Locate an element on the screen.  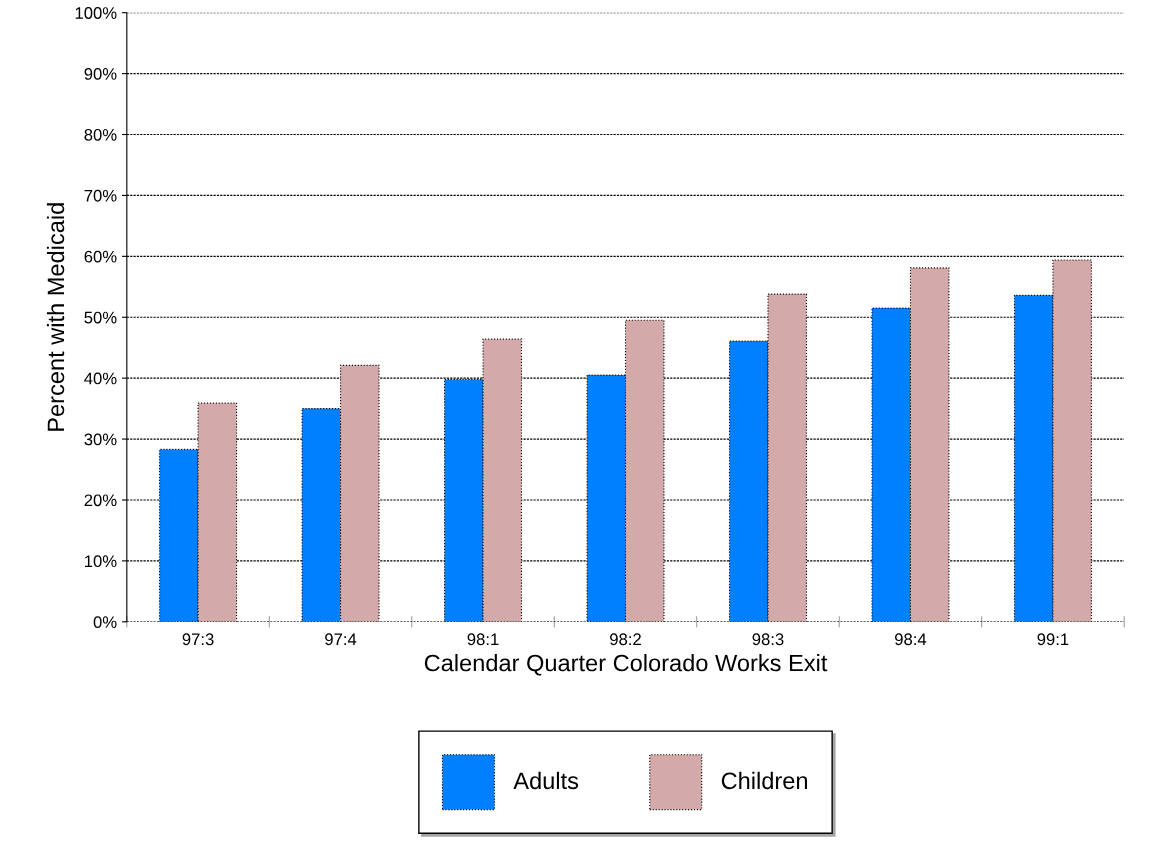
y-axis-title: Percent with Medicaid is located at coordinates (55, 317).